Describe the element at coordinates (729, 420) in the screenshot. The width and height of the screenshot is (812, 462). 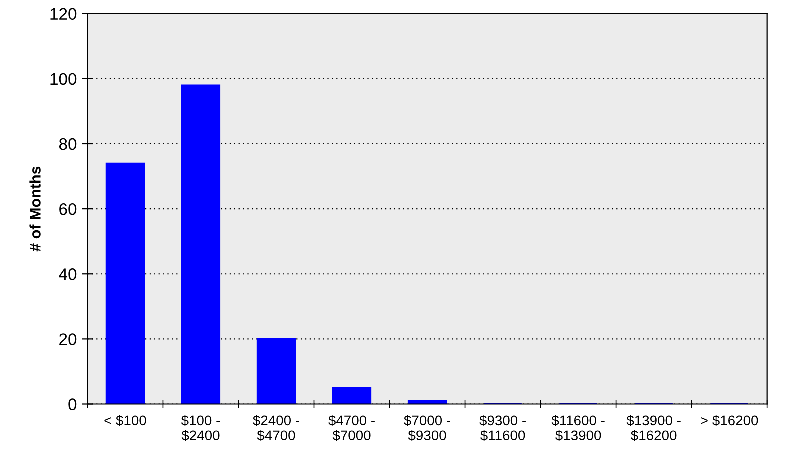
I see `x-tick-label: > $16200` at that location.